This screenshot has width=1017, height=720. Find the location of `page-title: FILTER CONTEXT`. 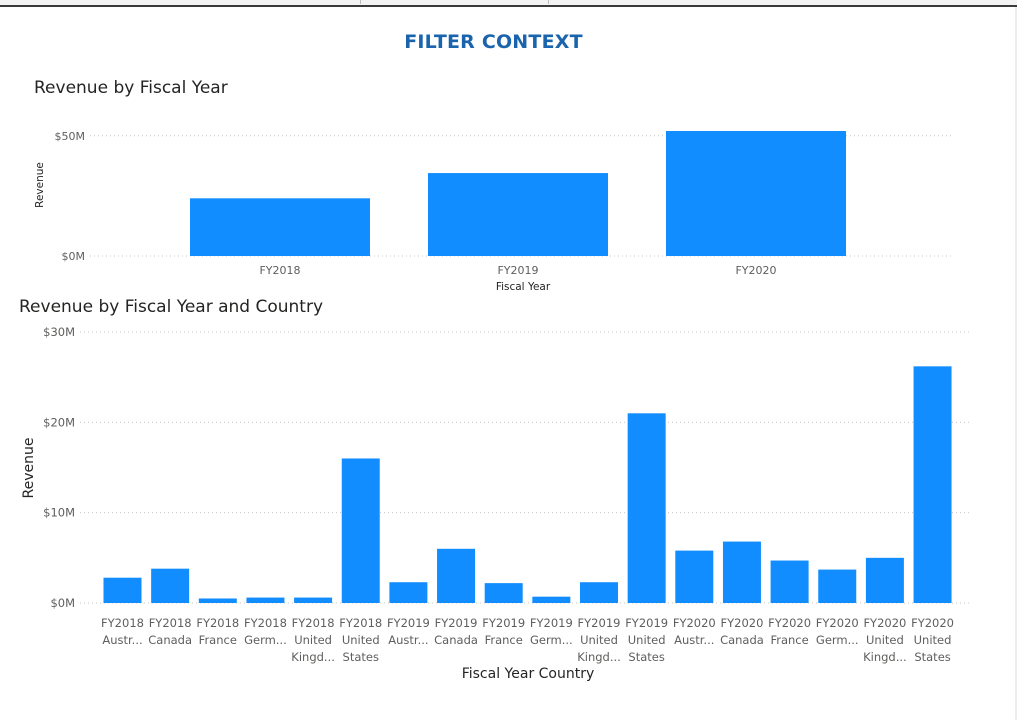

page-title: FILTER CONTEXT is located at coordinates (493, 42).